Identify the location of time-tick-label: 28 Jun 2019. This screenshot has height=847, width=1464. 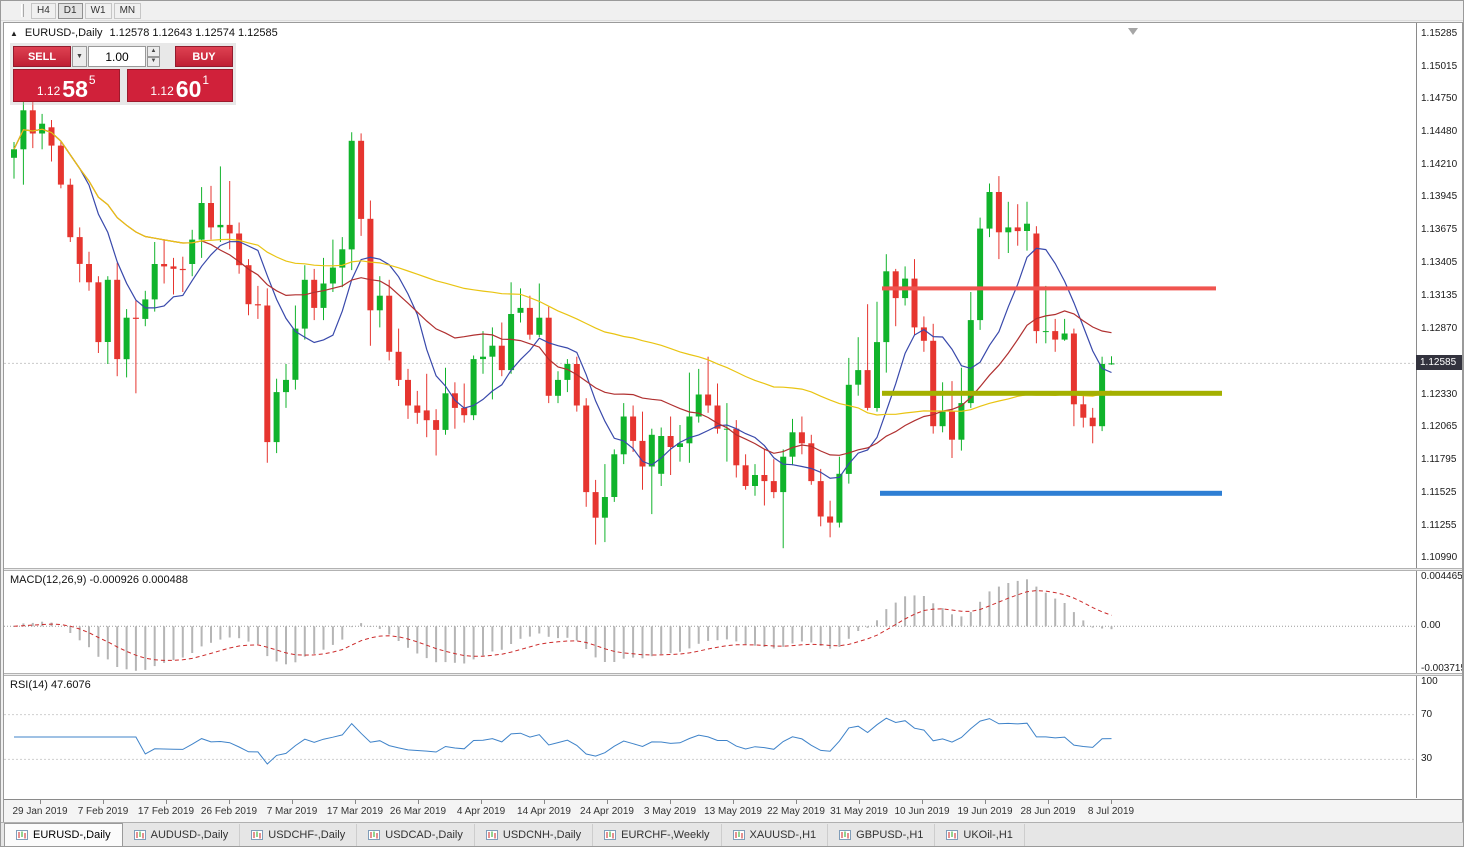
(1048, 811).